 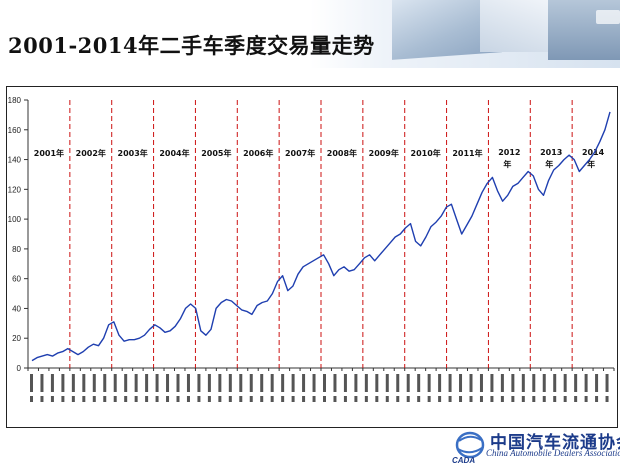 I want to click on y-tick-label: 100, so click(x=15, y=219).